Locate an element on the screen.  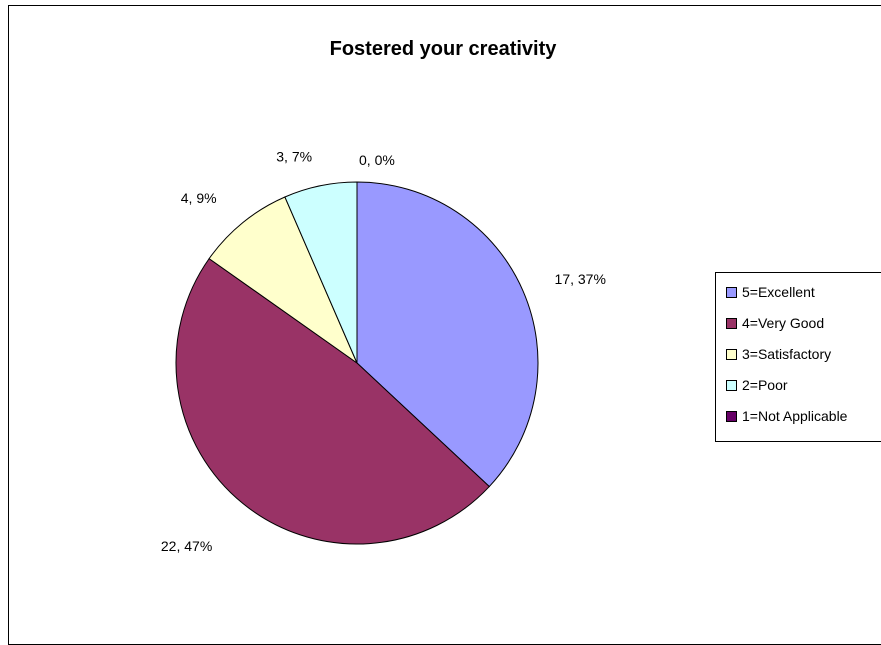
legend-item-excellent: 5=Excellent is located at coordinates (770, 292).